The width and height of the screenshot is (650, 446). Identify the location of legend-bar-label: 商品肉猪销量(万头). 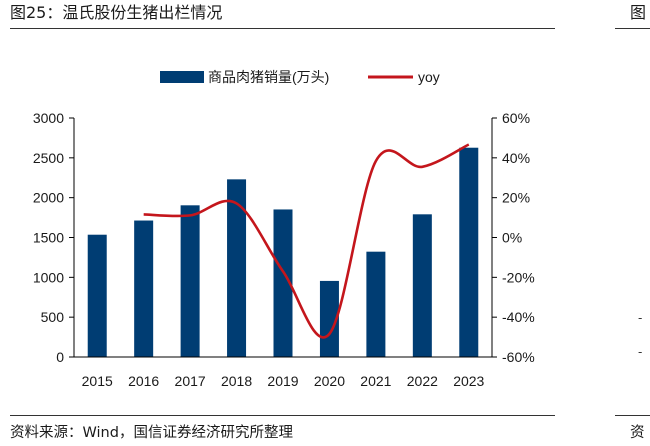
(268, 77).